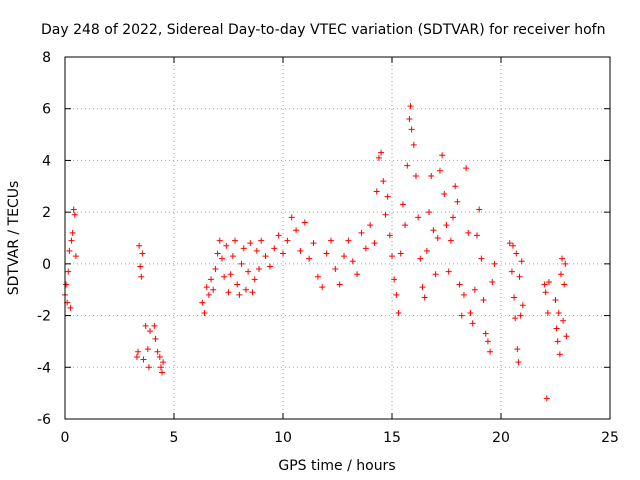 Image resolution: width=640 pixels, height=480 pixels. What do you see at coordinates (14, 238) in the screenshot?
I see `y-axis-label: SDTVAR / TECUs` at bounding box center [14, 238].